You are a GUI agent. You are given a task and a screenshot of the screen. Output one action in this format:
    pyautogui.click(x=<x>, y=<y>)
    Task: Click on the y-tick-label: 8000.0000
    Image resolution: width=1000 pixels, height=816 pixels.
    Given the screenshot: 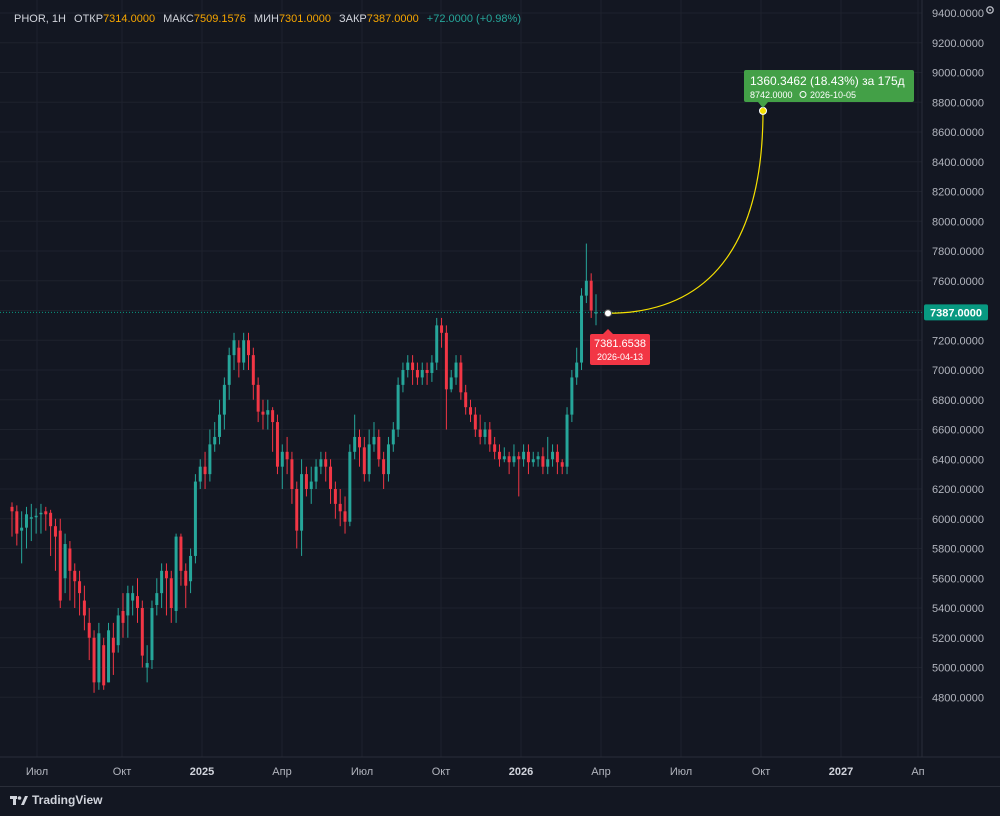 What is the action you would take?
    pyautogui.click(x=958, y=222)
    